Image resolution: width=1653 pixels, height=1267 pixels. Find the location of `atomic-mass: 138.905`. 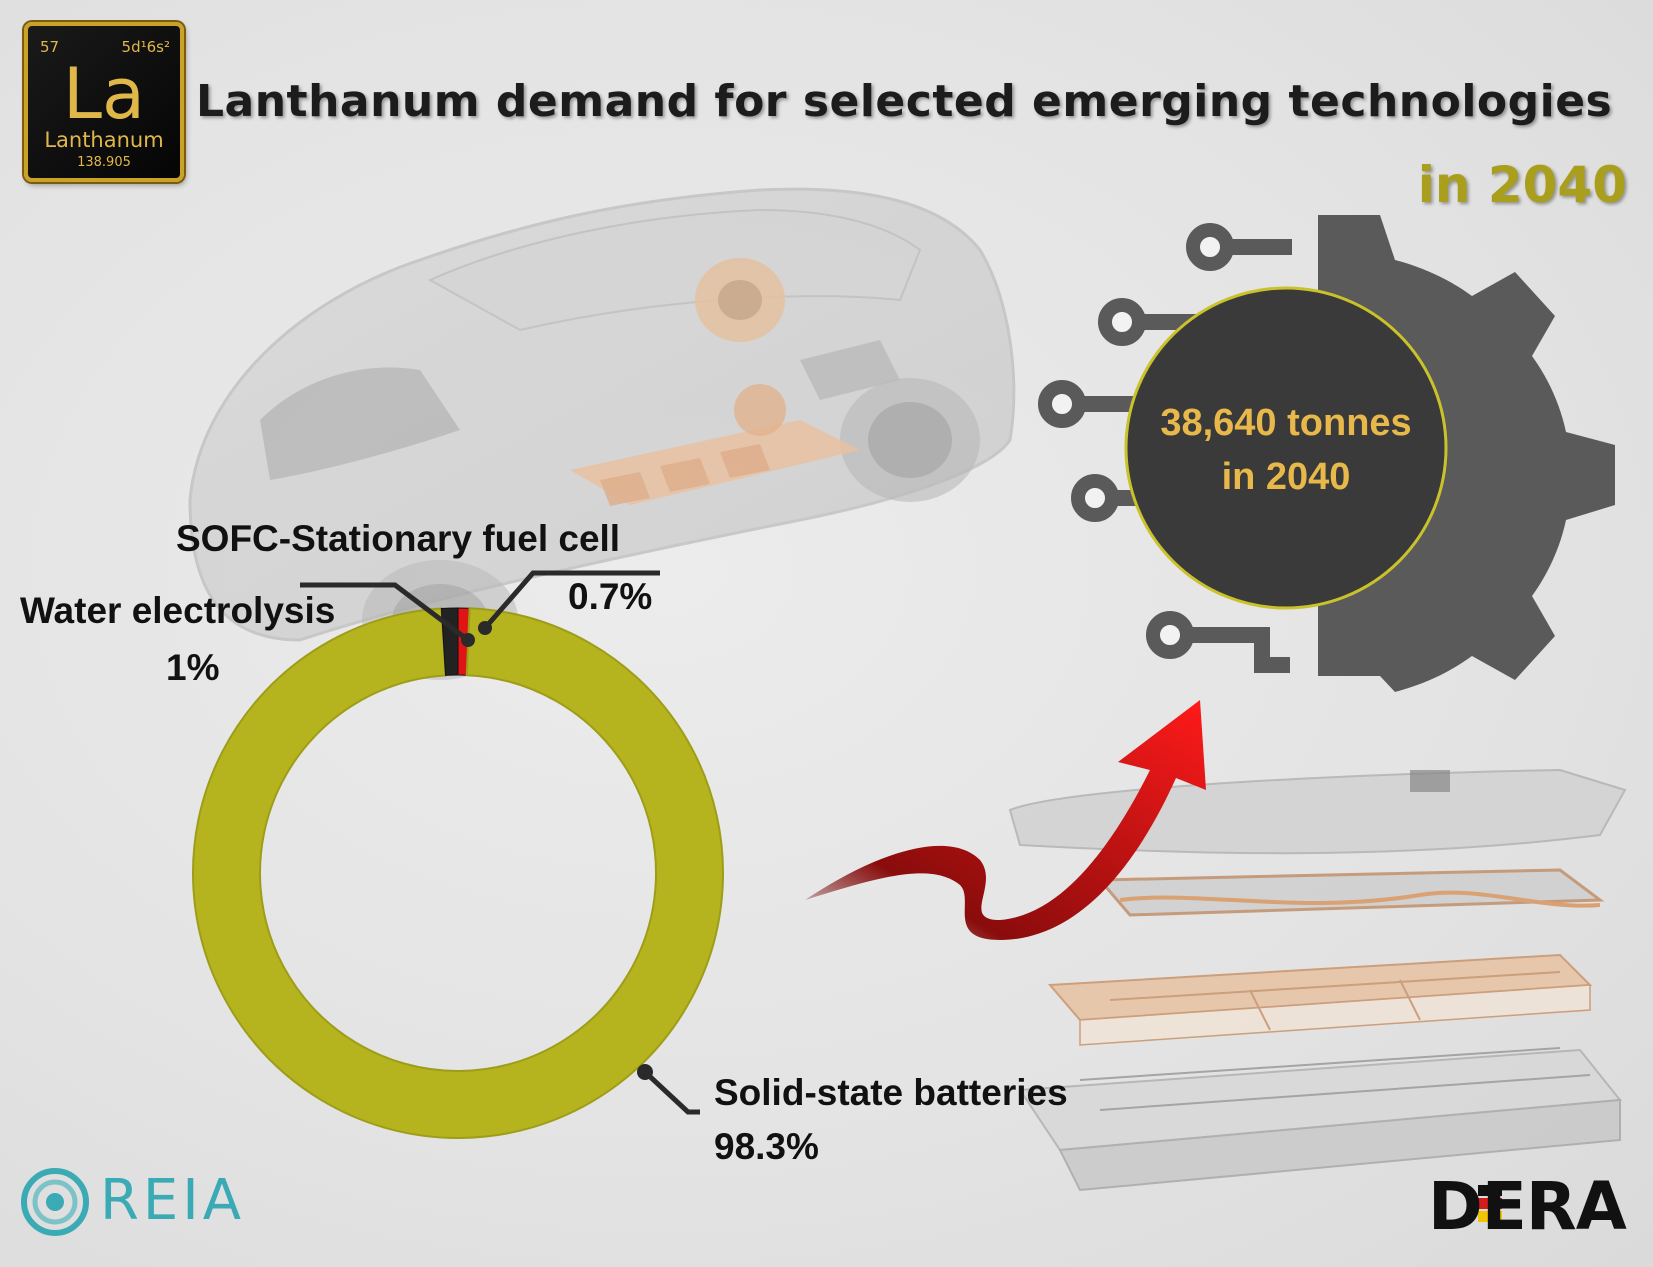

atomic-mass: 138.905 is located at coordinates (104, 162).